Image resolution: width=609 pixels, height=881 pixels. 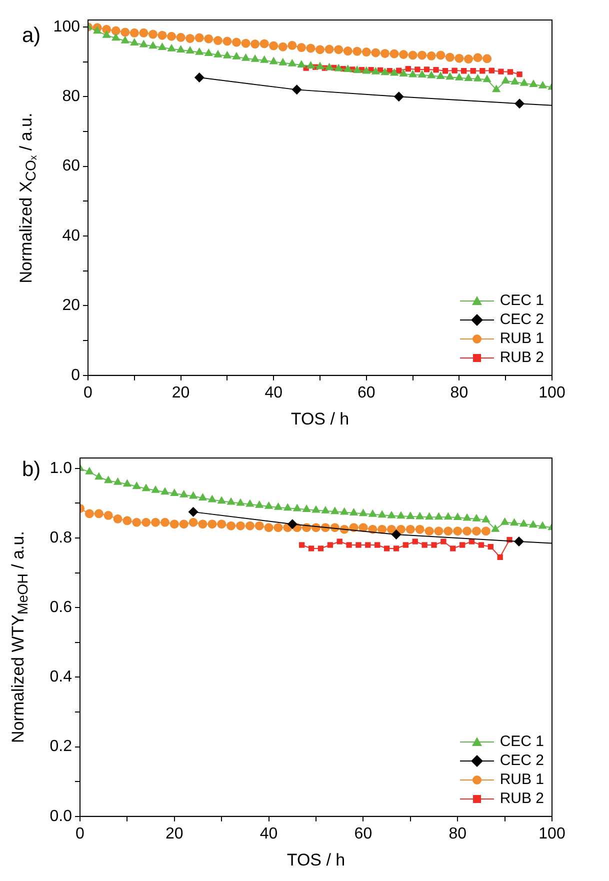 What do you see at coordinates (75, 375) in the screenshot?
I see `y-tick-label: 0` at bounding box center [75, 375].